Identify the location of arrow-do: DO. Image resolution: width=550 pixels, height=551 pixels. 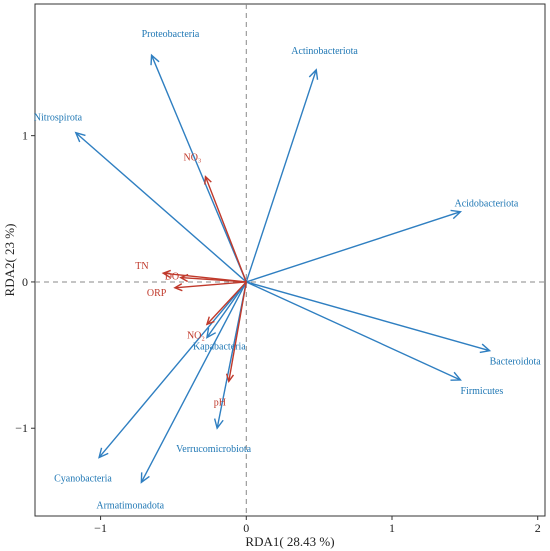
(206, 277).